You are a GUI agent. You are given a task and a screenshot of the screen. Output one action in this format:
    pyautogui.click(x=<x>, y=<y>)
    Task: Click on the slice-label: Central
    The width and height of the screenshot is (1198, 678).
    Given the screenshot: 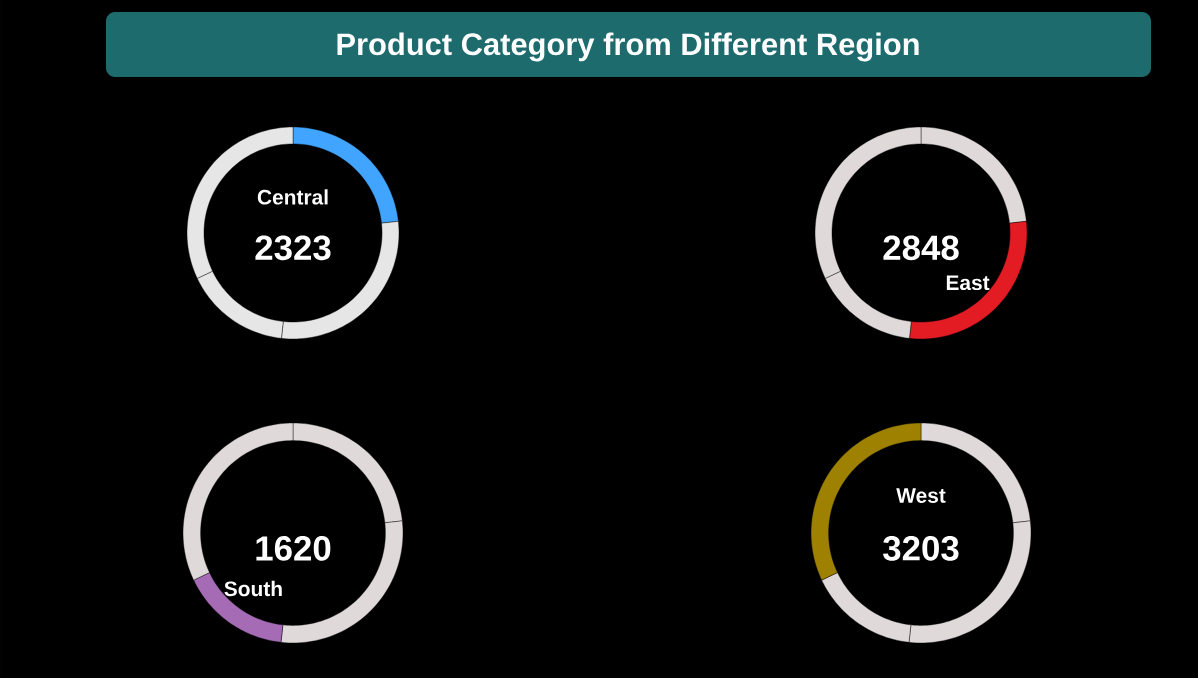 What is the action you would take?
    pyautogui.click(x=292, y=197)
    